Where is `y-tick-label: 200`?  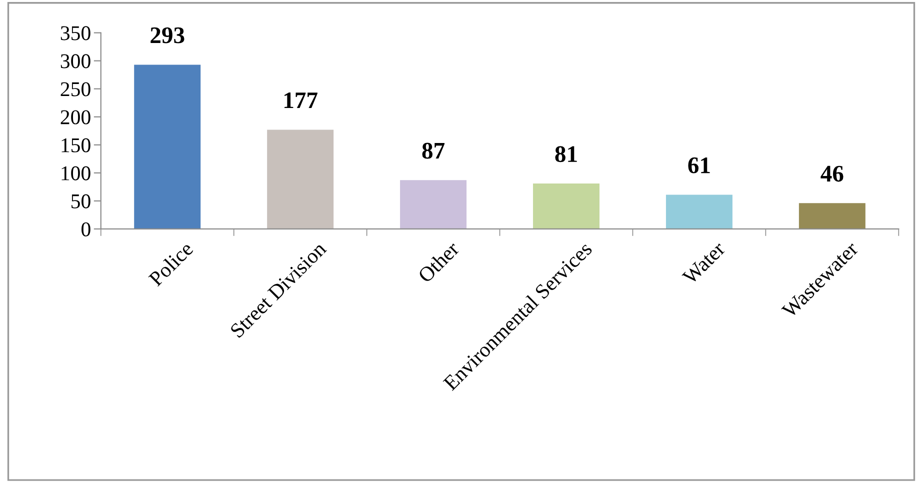 y-tick-label: 200 is located at coordinates (75, 117).